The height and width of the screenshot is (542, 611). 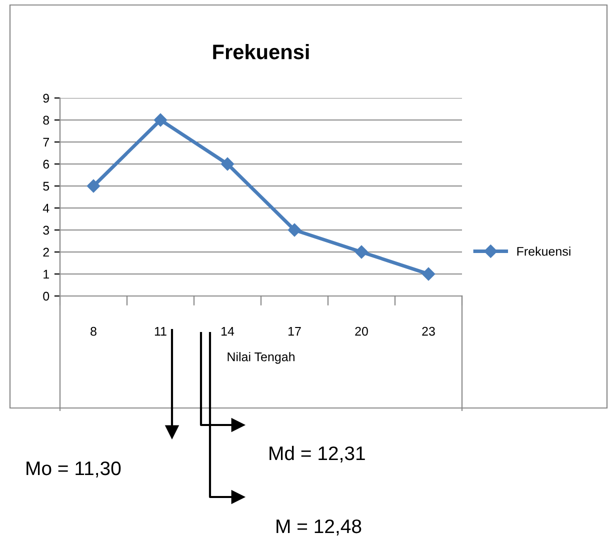 I want to click on text: M = 12,48, so click(x=319, y=527).